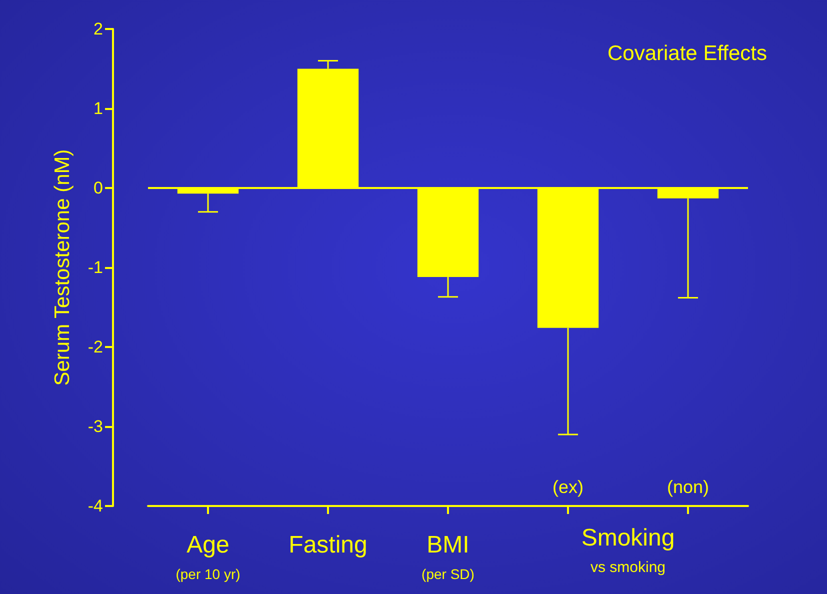 The width and height of the screenshot is (827, 594). What do you see at coordinates (62, 267) in the screenshot?
I see `y-axis-title: Serum Testosterone (nM)` at bounding box center [62, 267].